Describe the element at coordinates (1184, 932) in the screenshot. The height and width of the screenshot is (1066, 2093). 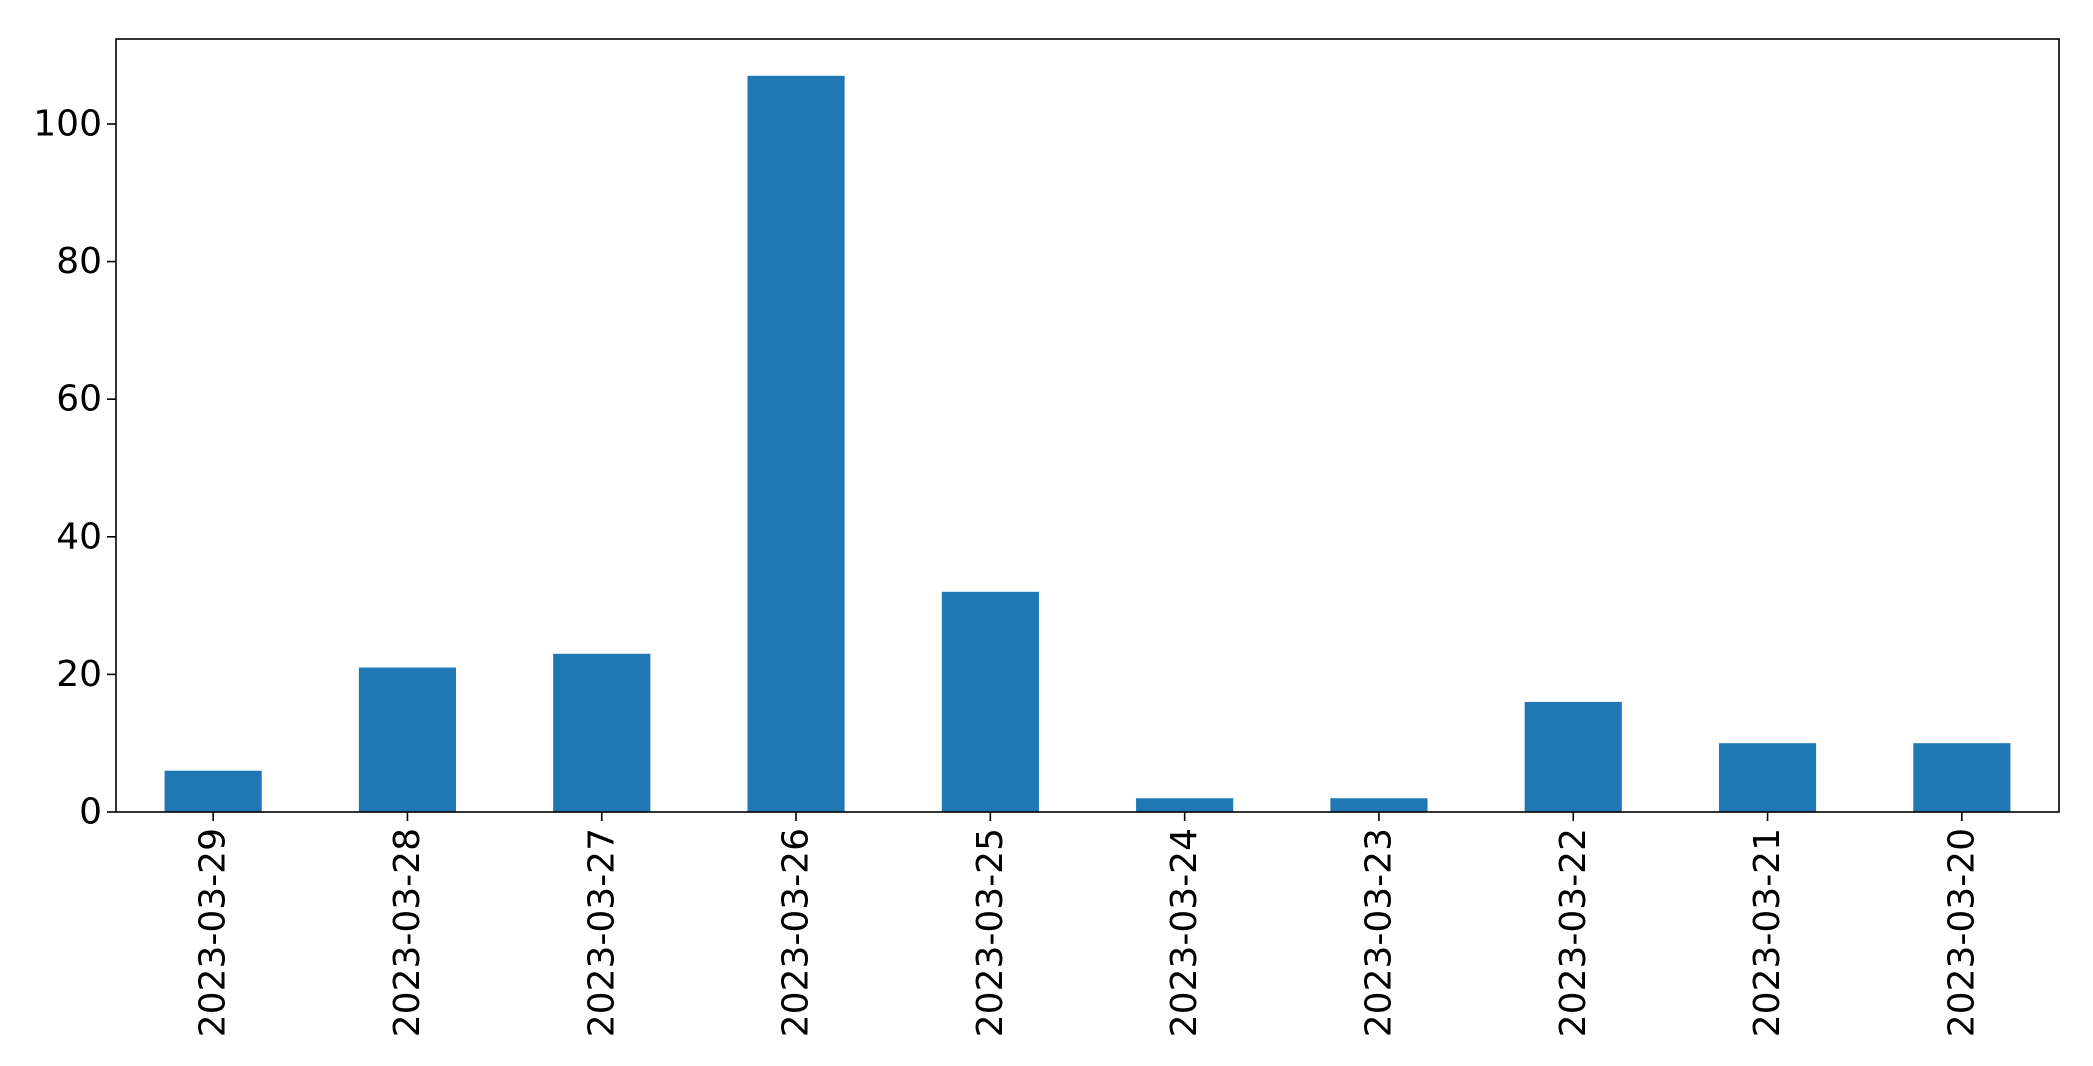
I see `x-tick-label: 2023-03-24` at that location.